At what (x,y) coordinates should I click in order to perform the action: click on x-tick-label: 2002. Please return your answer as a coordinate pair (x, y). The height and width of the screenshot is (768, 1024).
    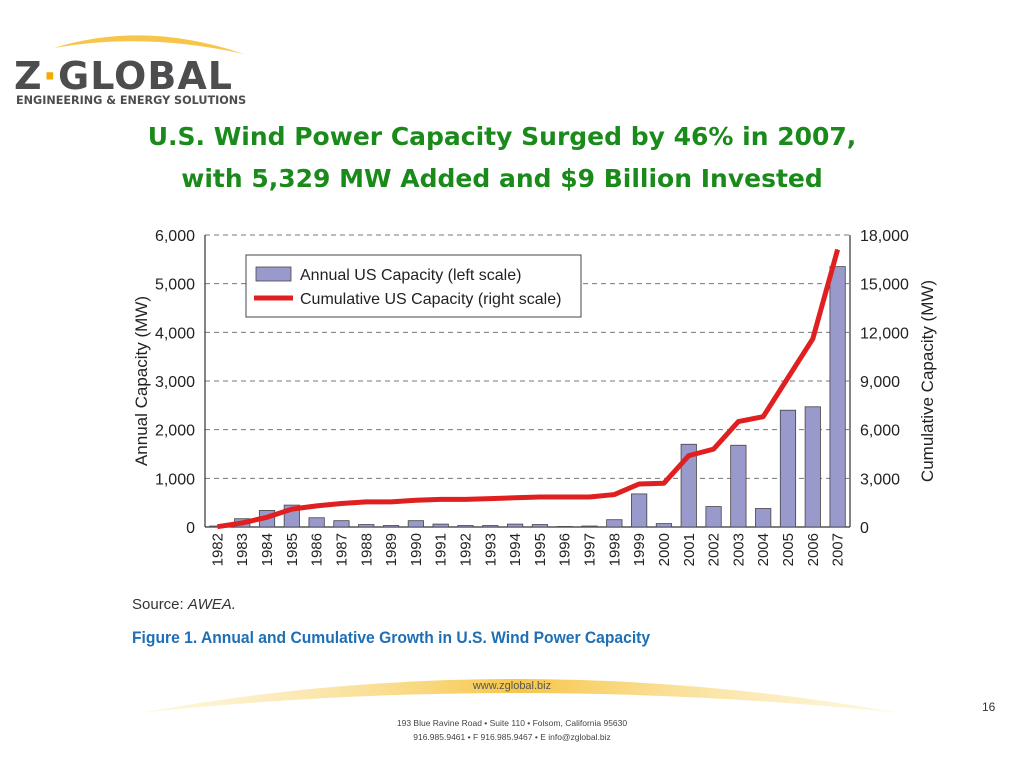
    Looking at the image, I should click on (714, 549).